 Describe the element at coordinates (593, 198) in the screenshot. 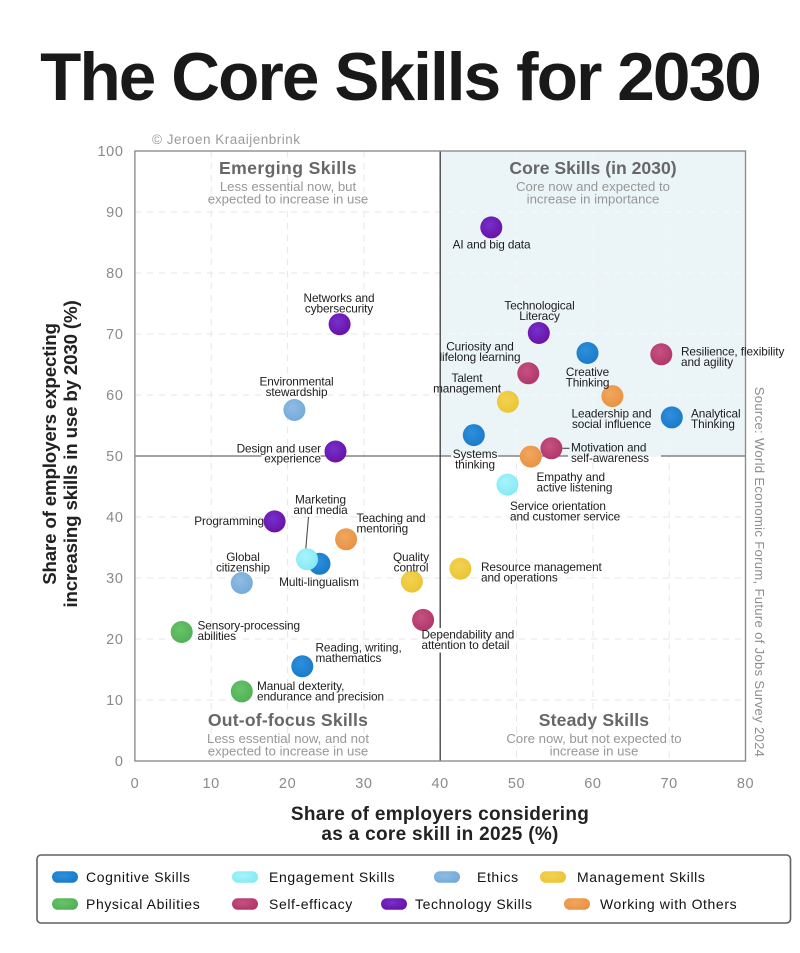

I see `svg-text: increase in importance` at that location.